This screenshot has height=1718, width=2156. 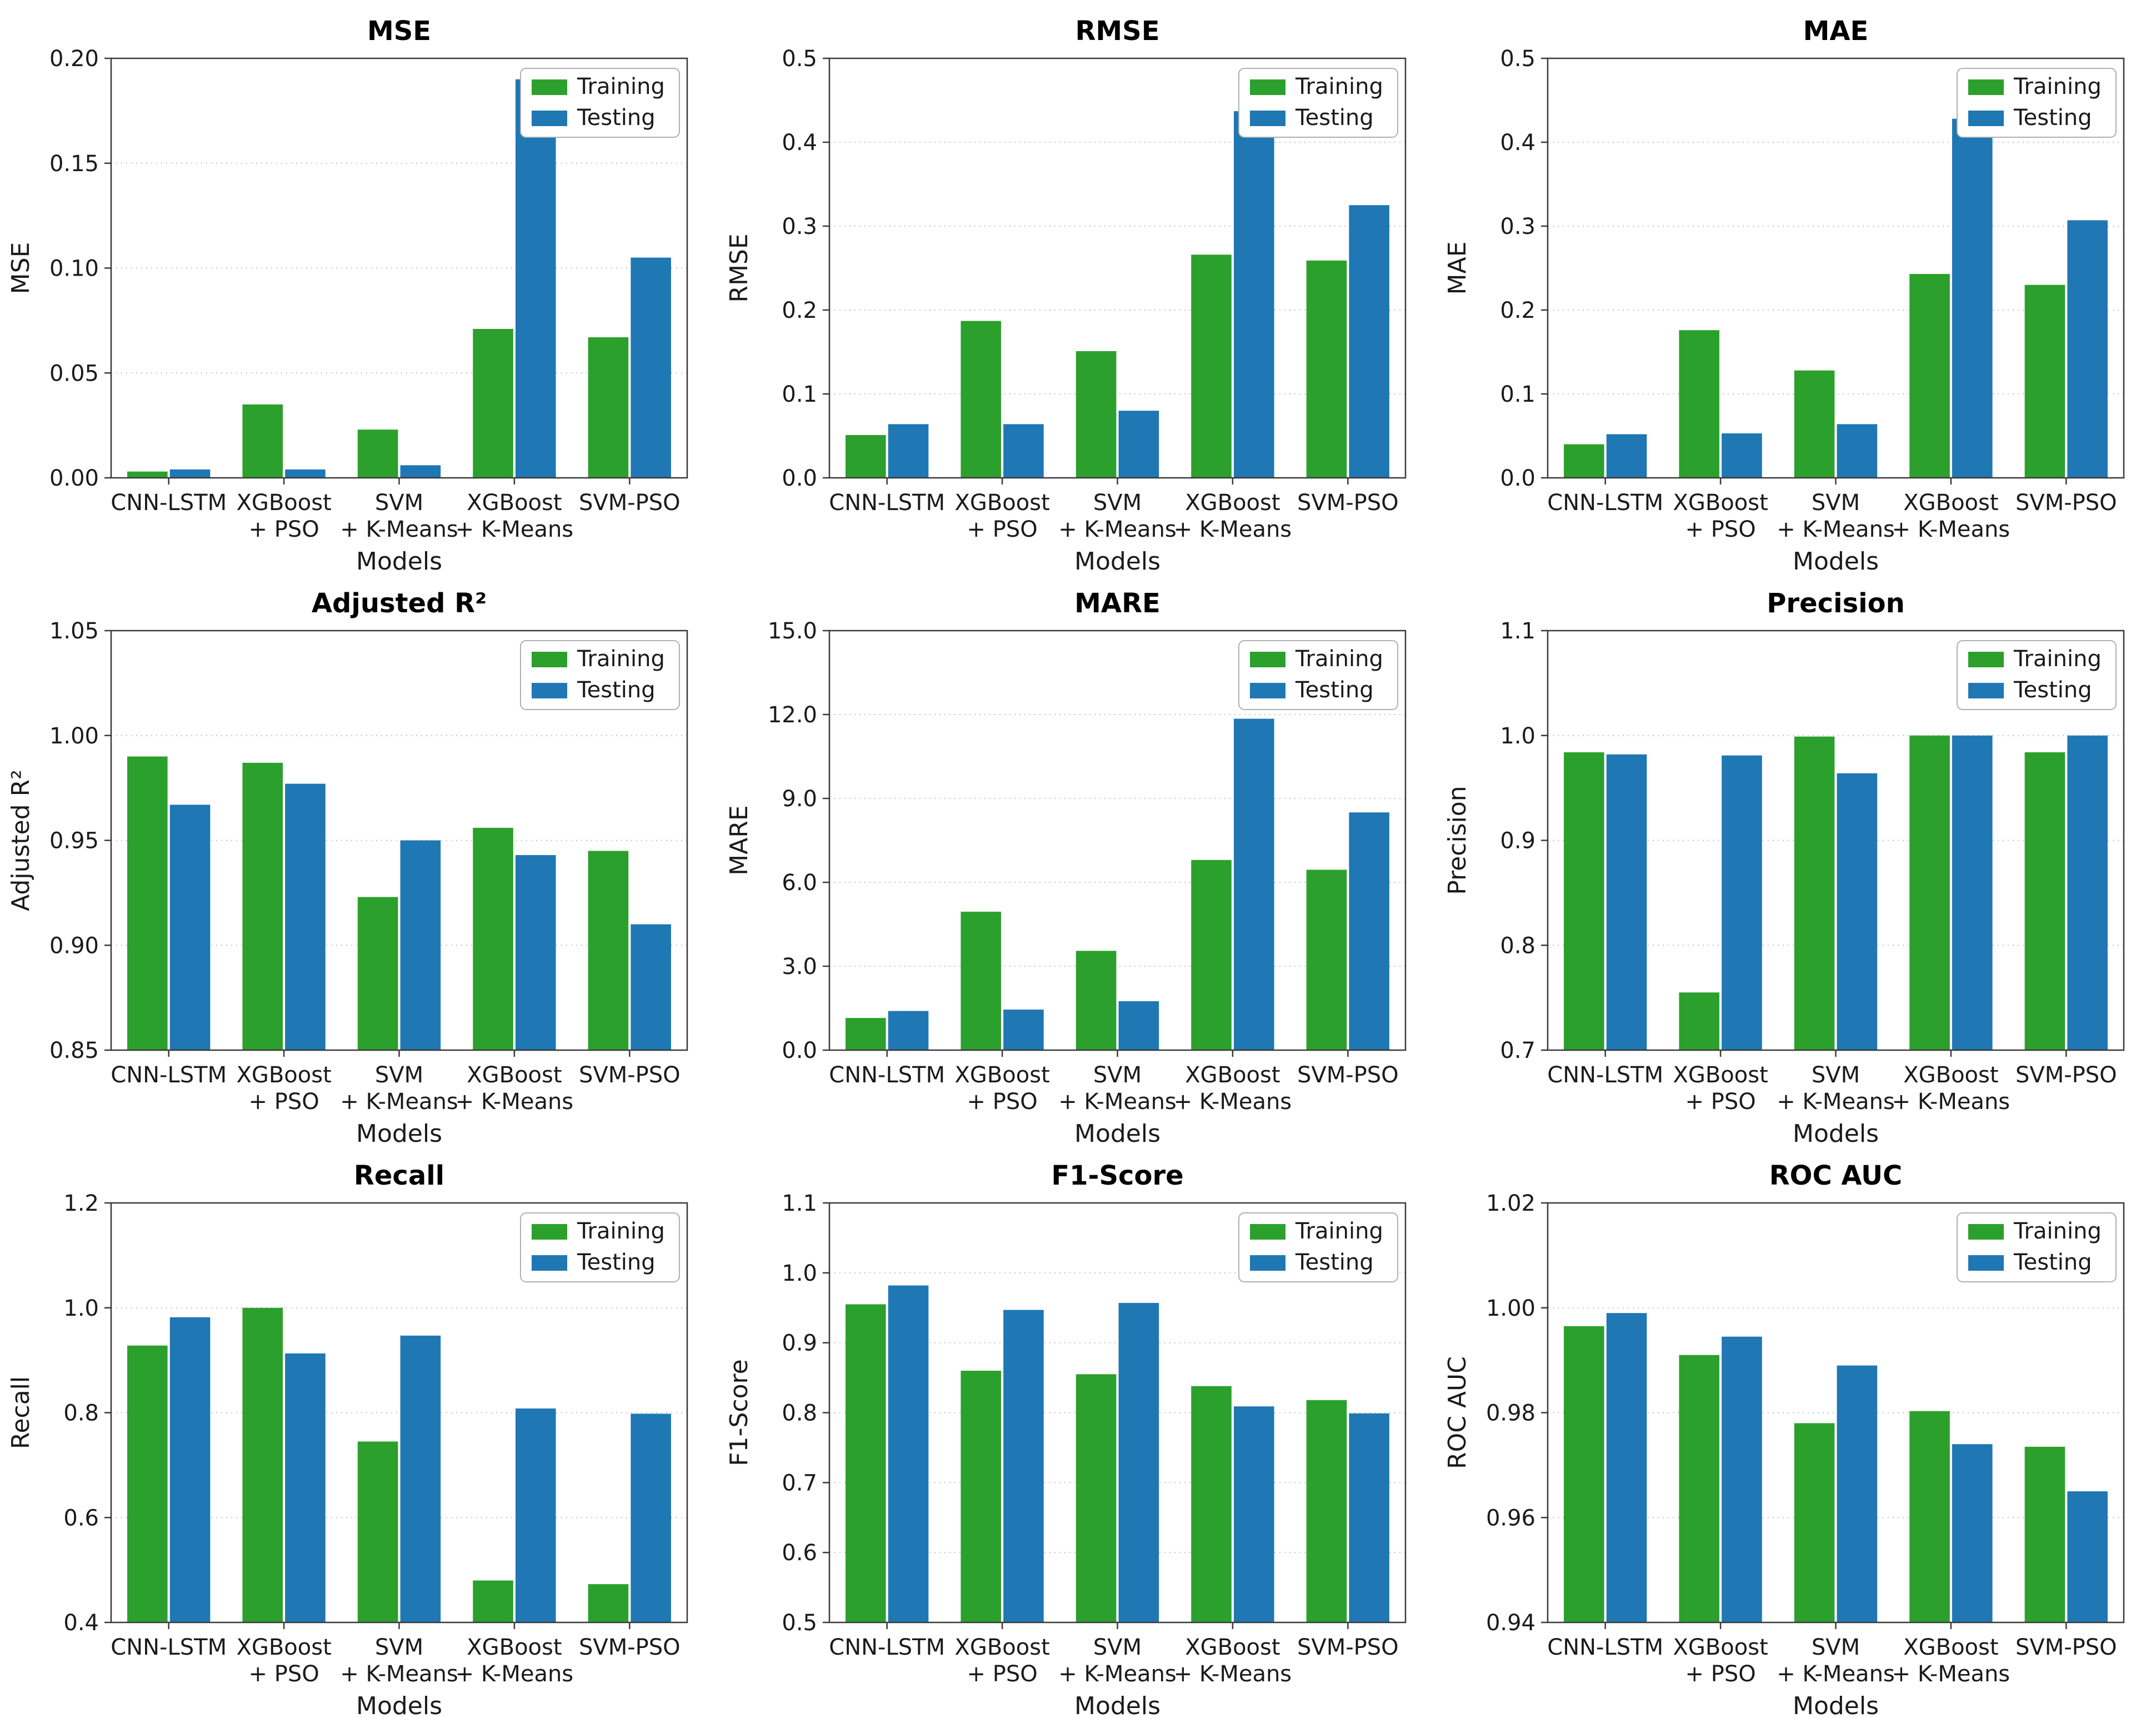 What do you see at coordinates (399, 1175) in the screenshot?
I see `chart-title: Recall` at bounding box center [399, 1175].